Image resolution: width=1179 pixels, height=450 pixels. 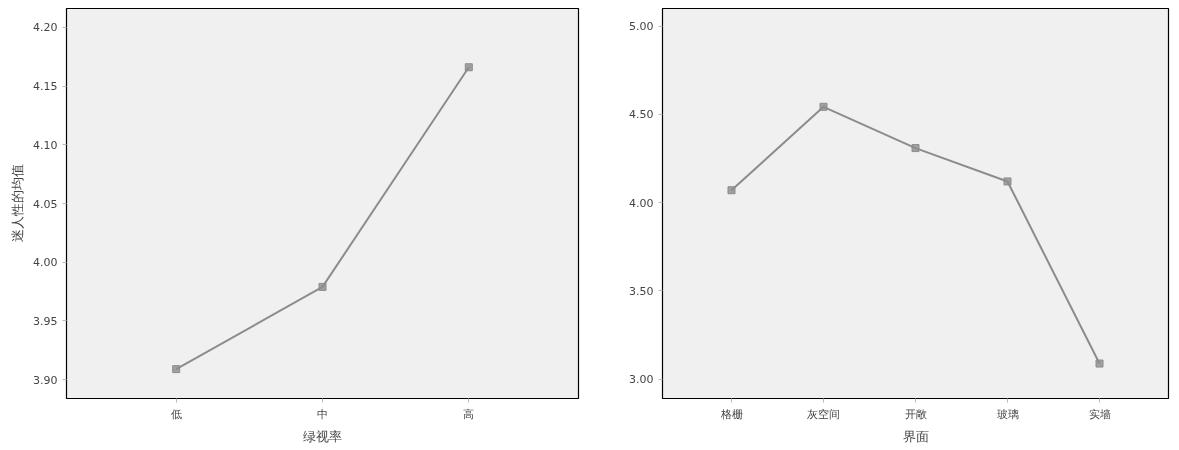 What do you see at coordinates (45, 204) in the screenshot?
I see `y-tick-label: 4.05` at bounding box center [45, 204].